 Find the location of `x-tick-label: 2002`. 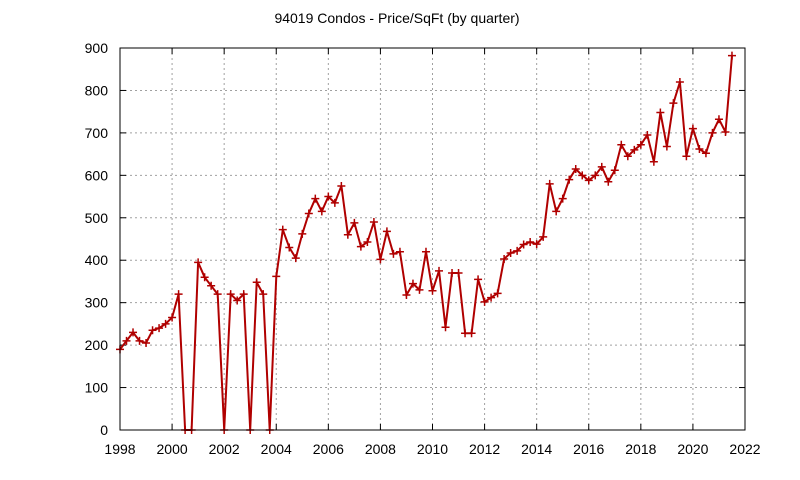

x-tick-label: 2002 is located at coordinates (224, 449).